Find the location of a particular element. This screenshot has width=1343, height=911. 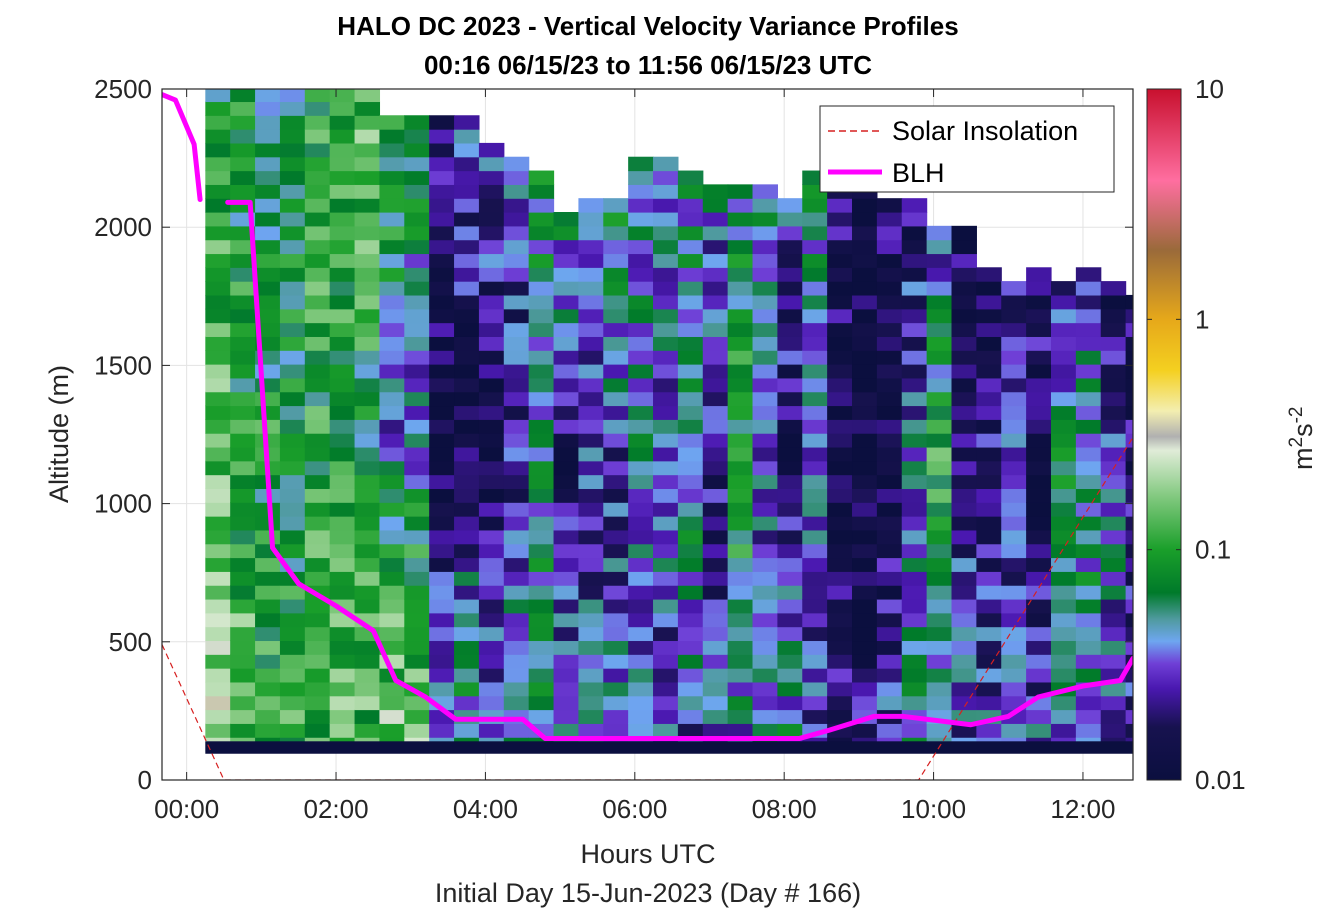

x-tick-label: 02:00 is located at coordinates (335, 809).